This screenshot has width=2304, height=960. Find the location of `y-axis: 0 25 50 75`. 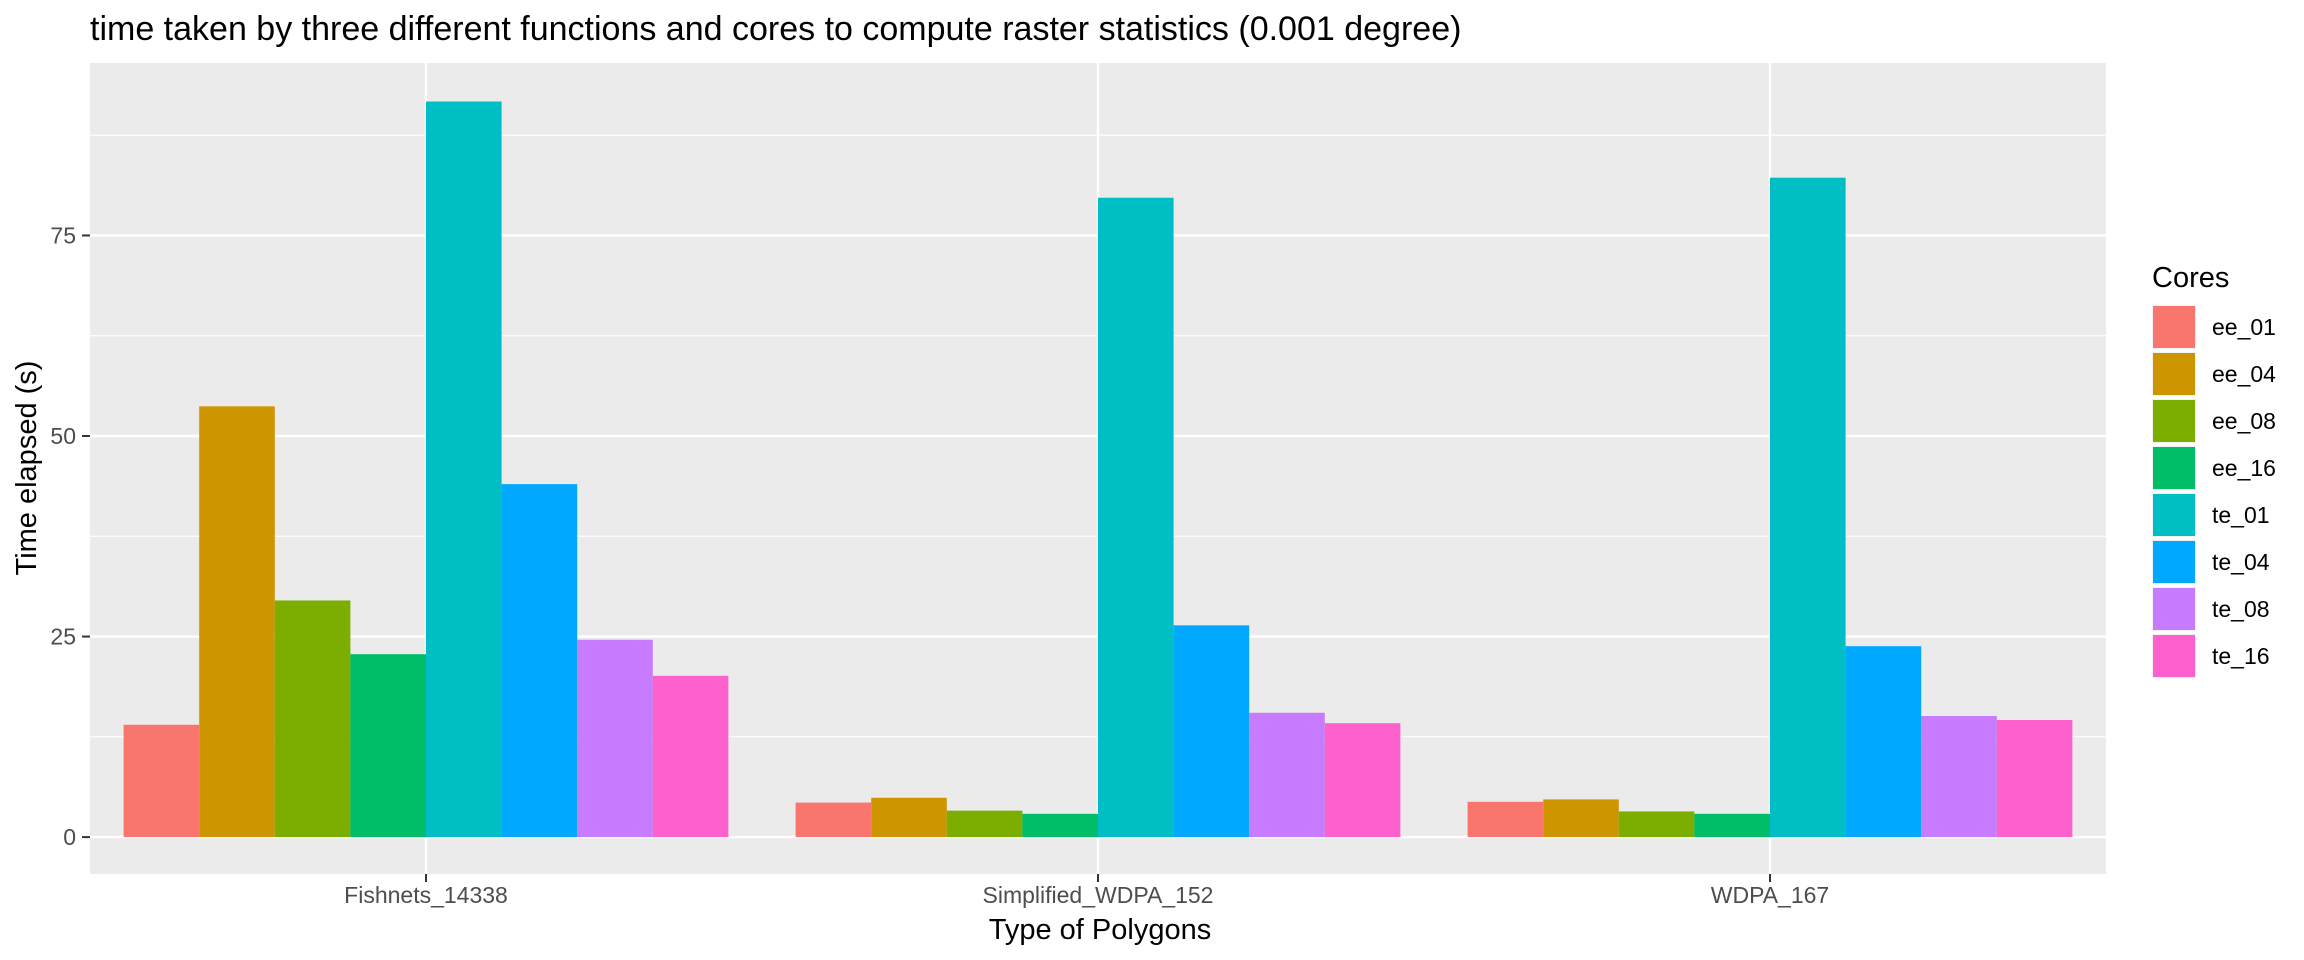

y-axis: 0 25 50 75 is located at coordinates (70, 536).